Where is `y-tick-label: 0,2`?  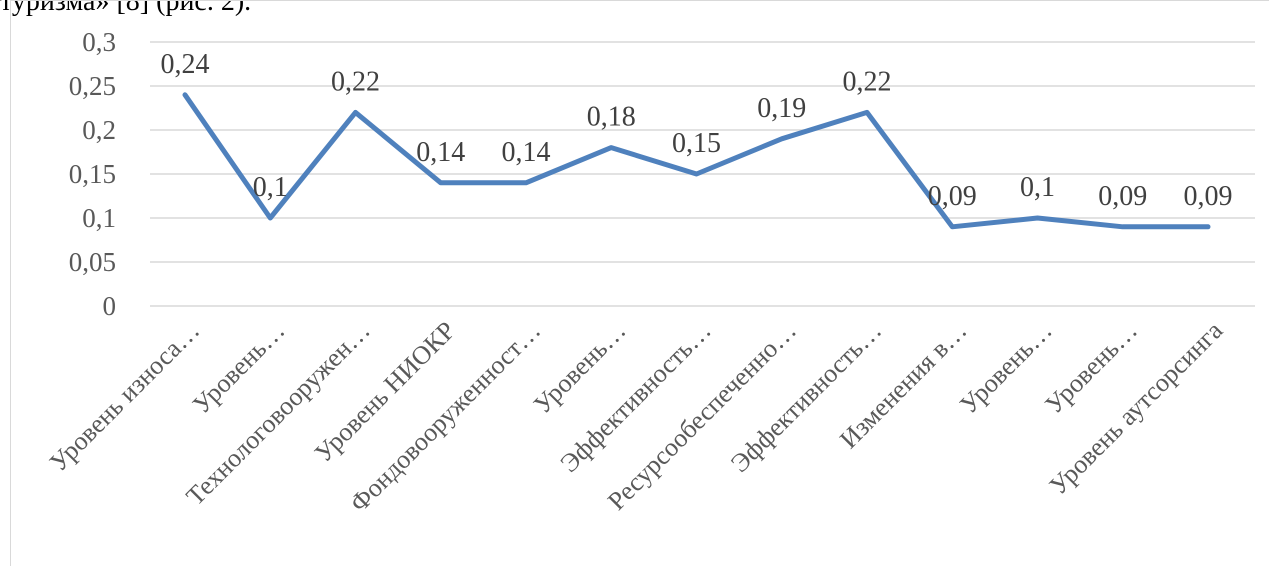 y-tick-label: 0,2 is located at coordinates (99, 130).